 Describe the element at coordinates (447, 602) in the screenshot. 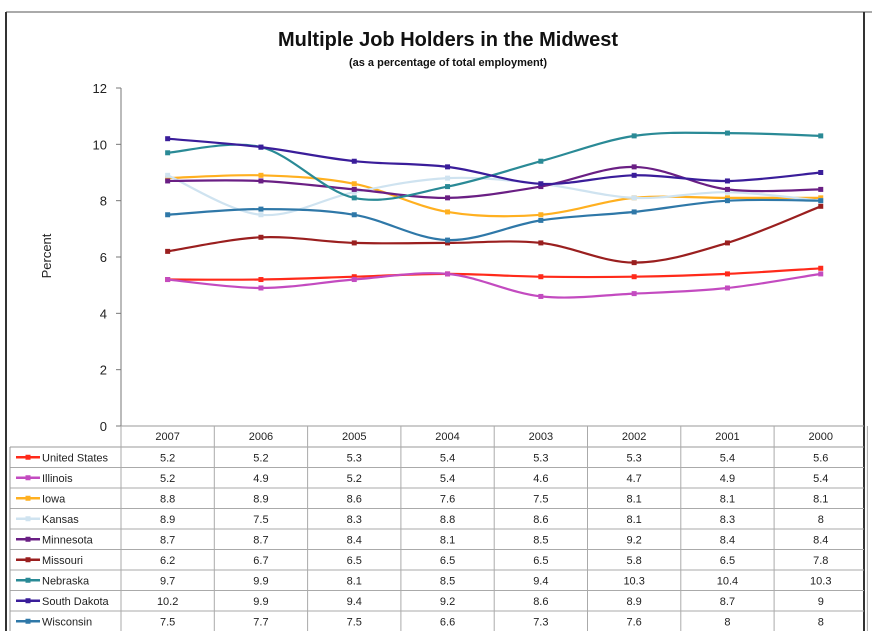

I see `table-cell-value: 9.2` at that location.